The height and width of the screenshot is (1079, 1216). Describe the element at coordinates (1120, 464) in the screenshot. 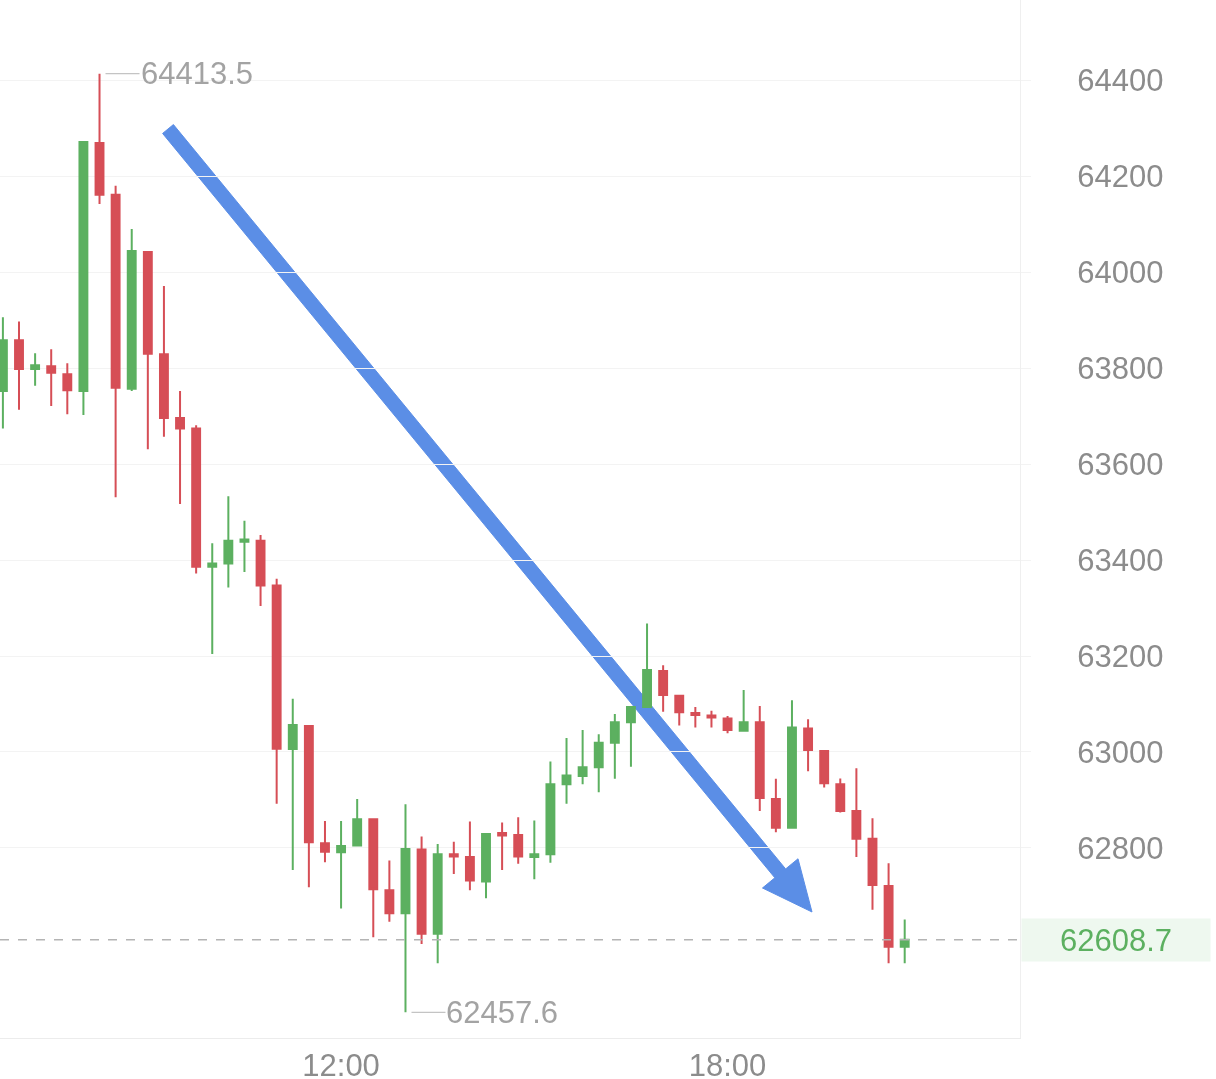

I see `y-tick-label: 63600` at that location.